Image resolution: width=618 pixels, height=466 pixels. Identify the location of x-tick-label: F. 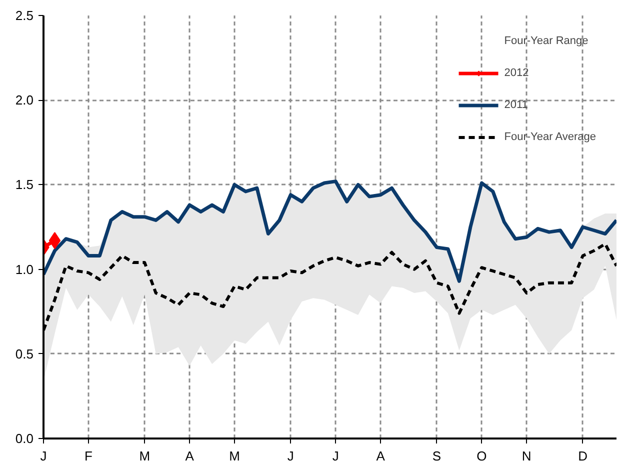
(88, 456).